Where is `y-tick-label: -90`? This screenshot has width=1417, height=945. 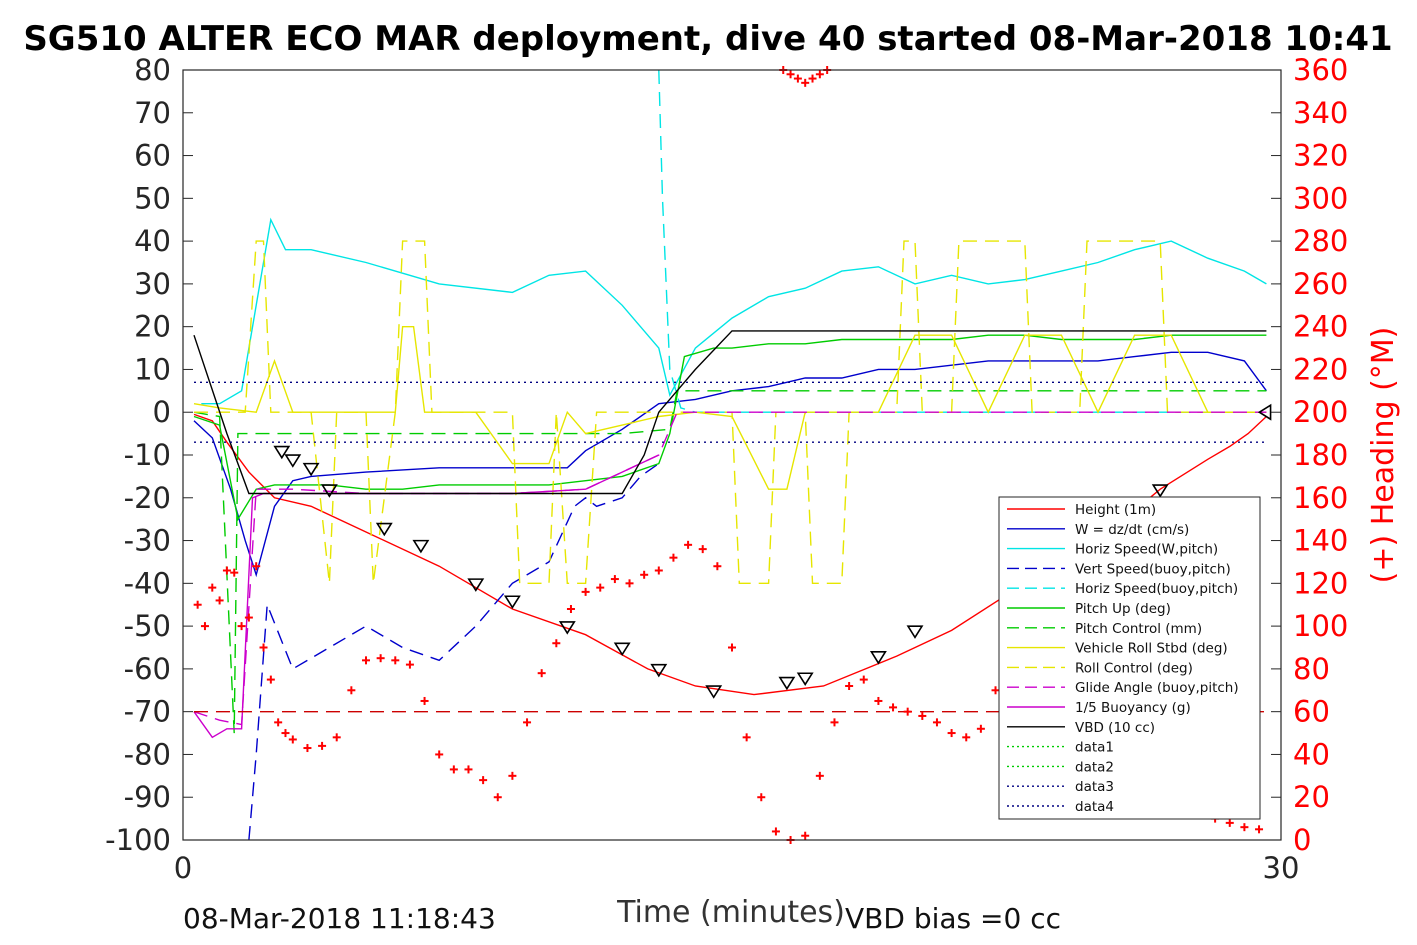
y-tick-label: -90 is located at coordinates (147, 797).